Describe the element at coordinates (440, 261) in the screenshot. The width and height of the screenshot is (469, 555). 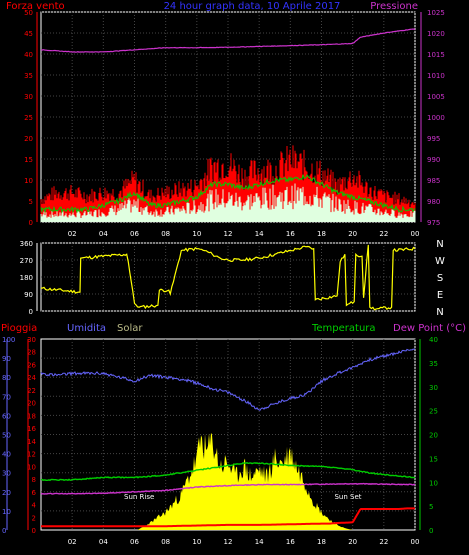
I see `compass-label: W` at that location.